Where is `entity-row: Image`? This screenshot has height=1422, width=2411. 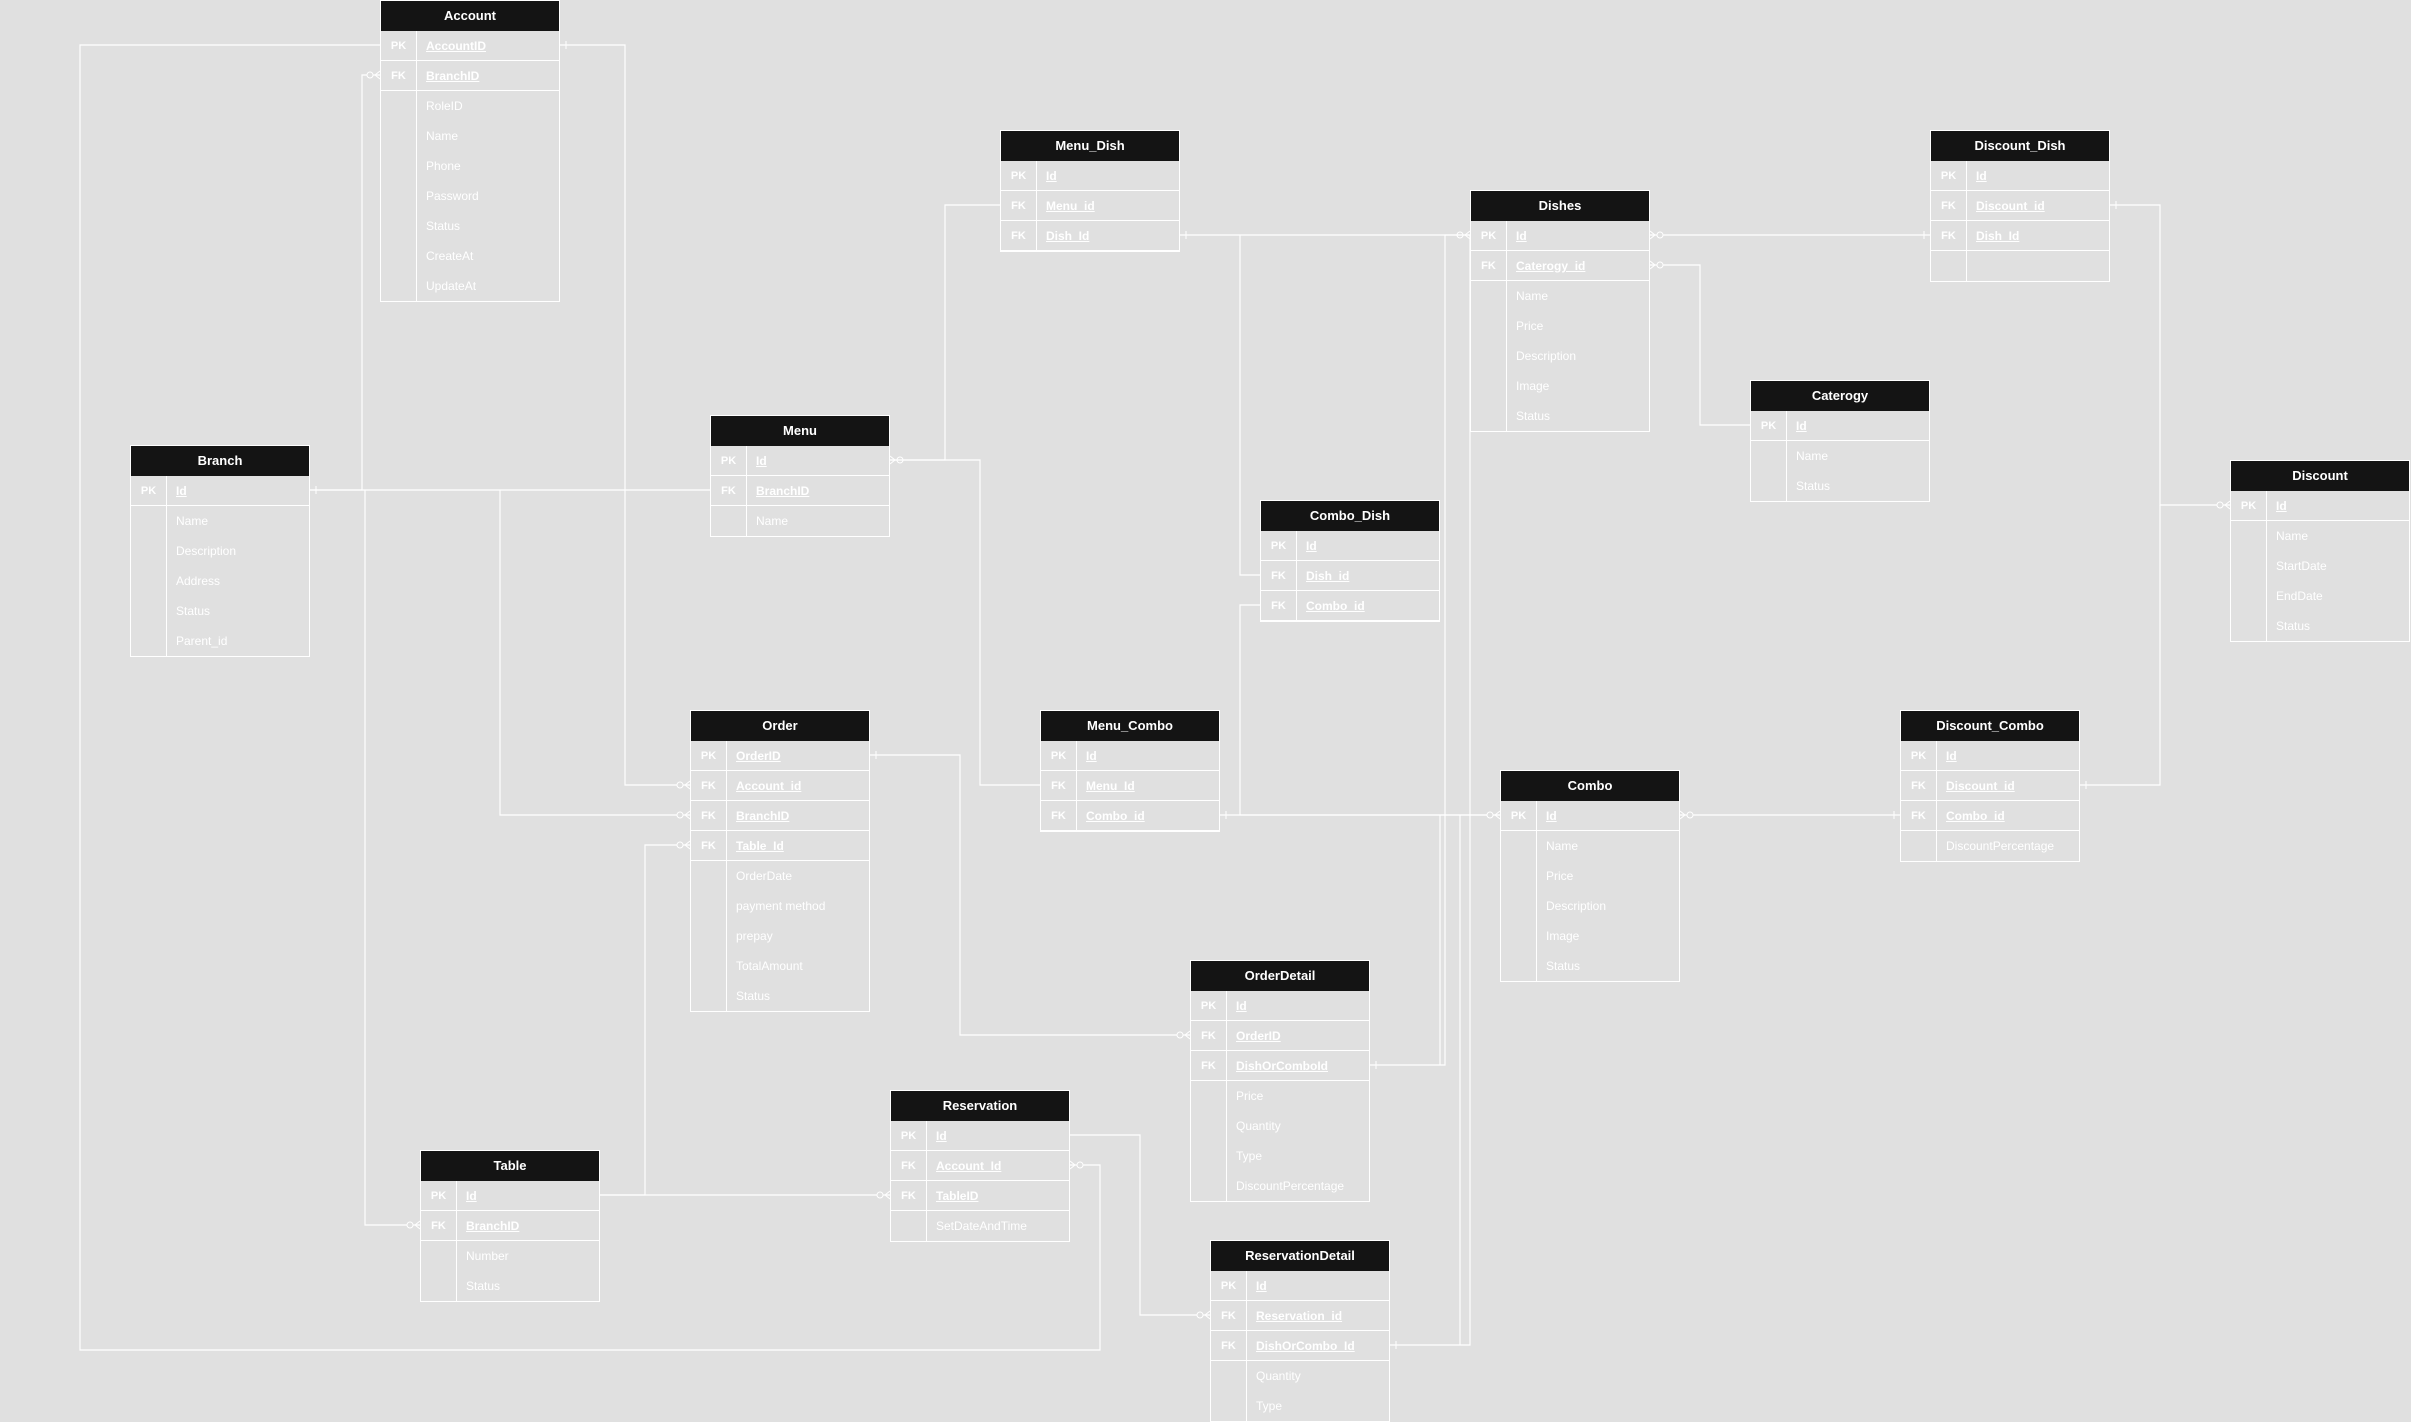
entity-row: Image is located at coordinates (1590, 936).